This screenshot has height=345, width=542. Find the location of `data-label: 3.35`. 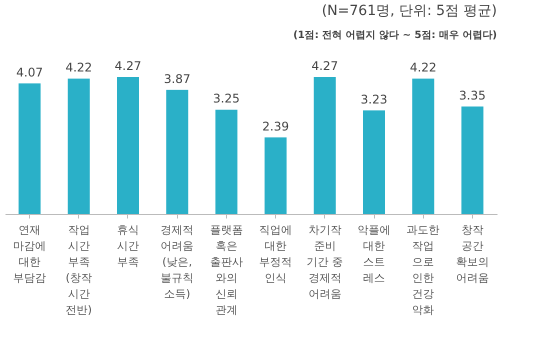

data-label: 3.35 is located at coordinates (472, 95).